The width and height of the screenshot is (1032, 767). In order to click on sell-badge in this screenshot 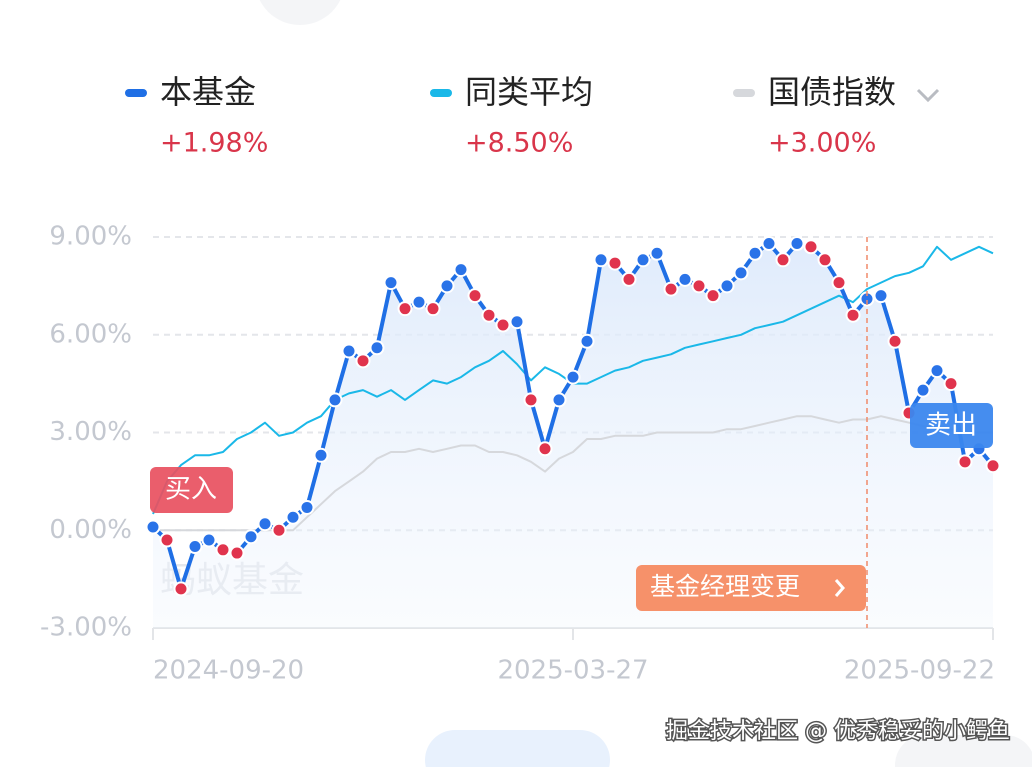, I will do `click(951, 425)`.